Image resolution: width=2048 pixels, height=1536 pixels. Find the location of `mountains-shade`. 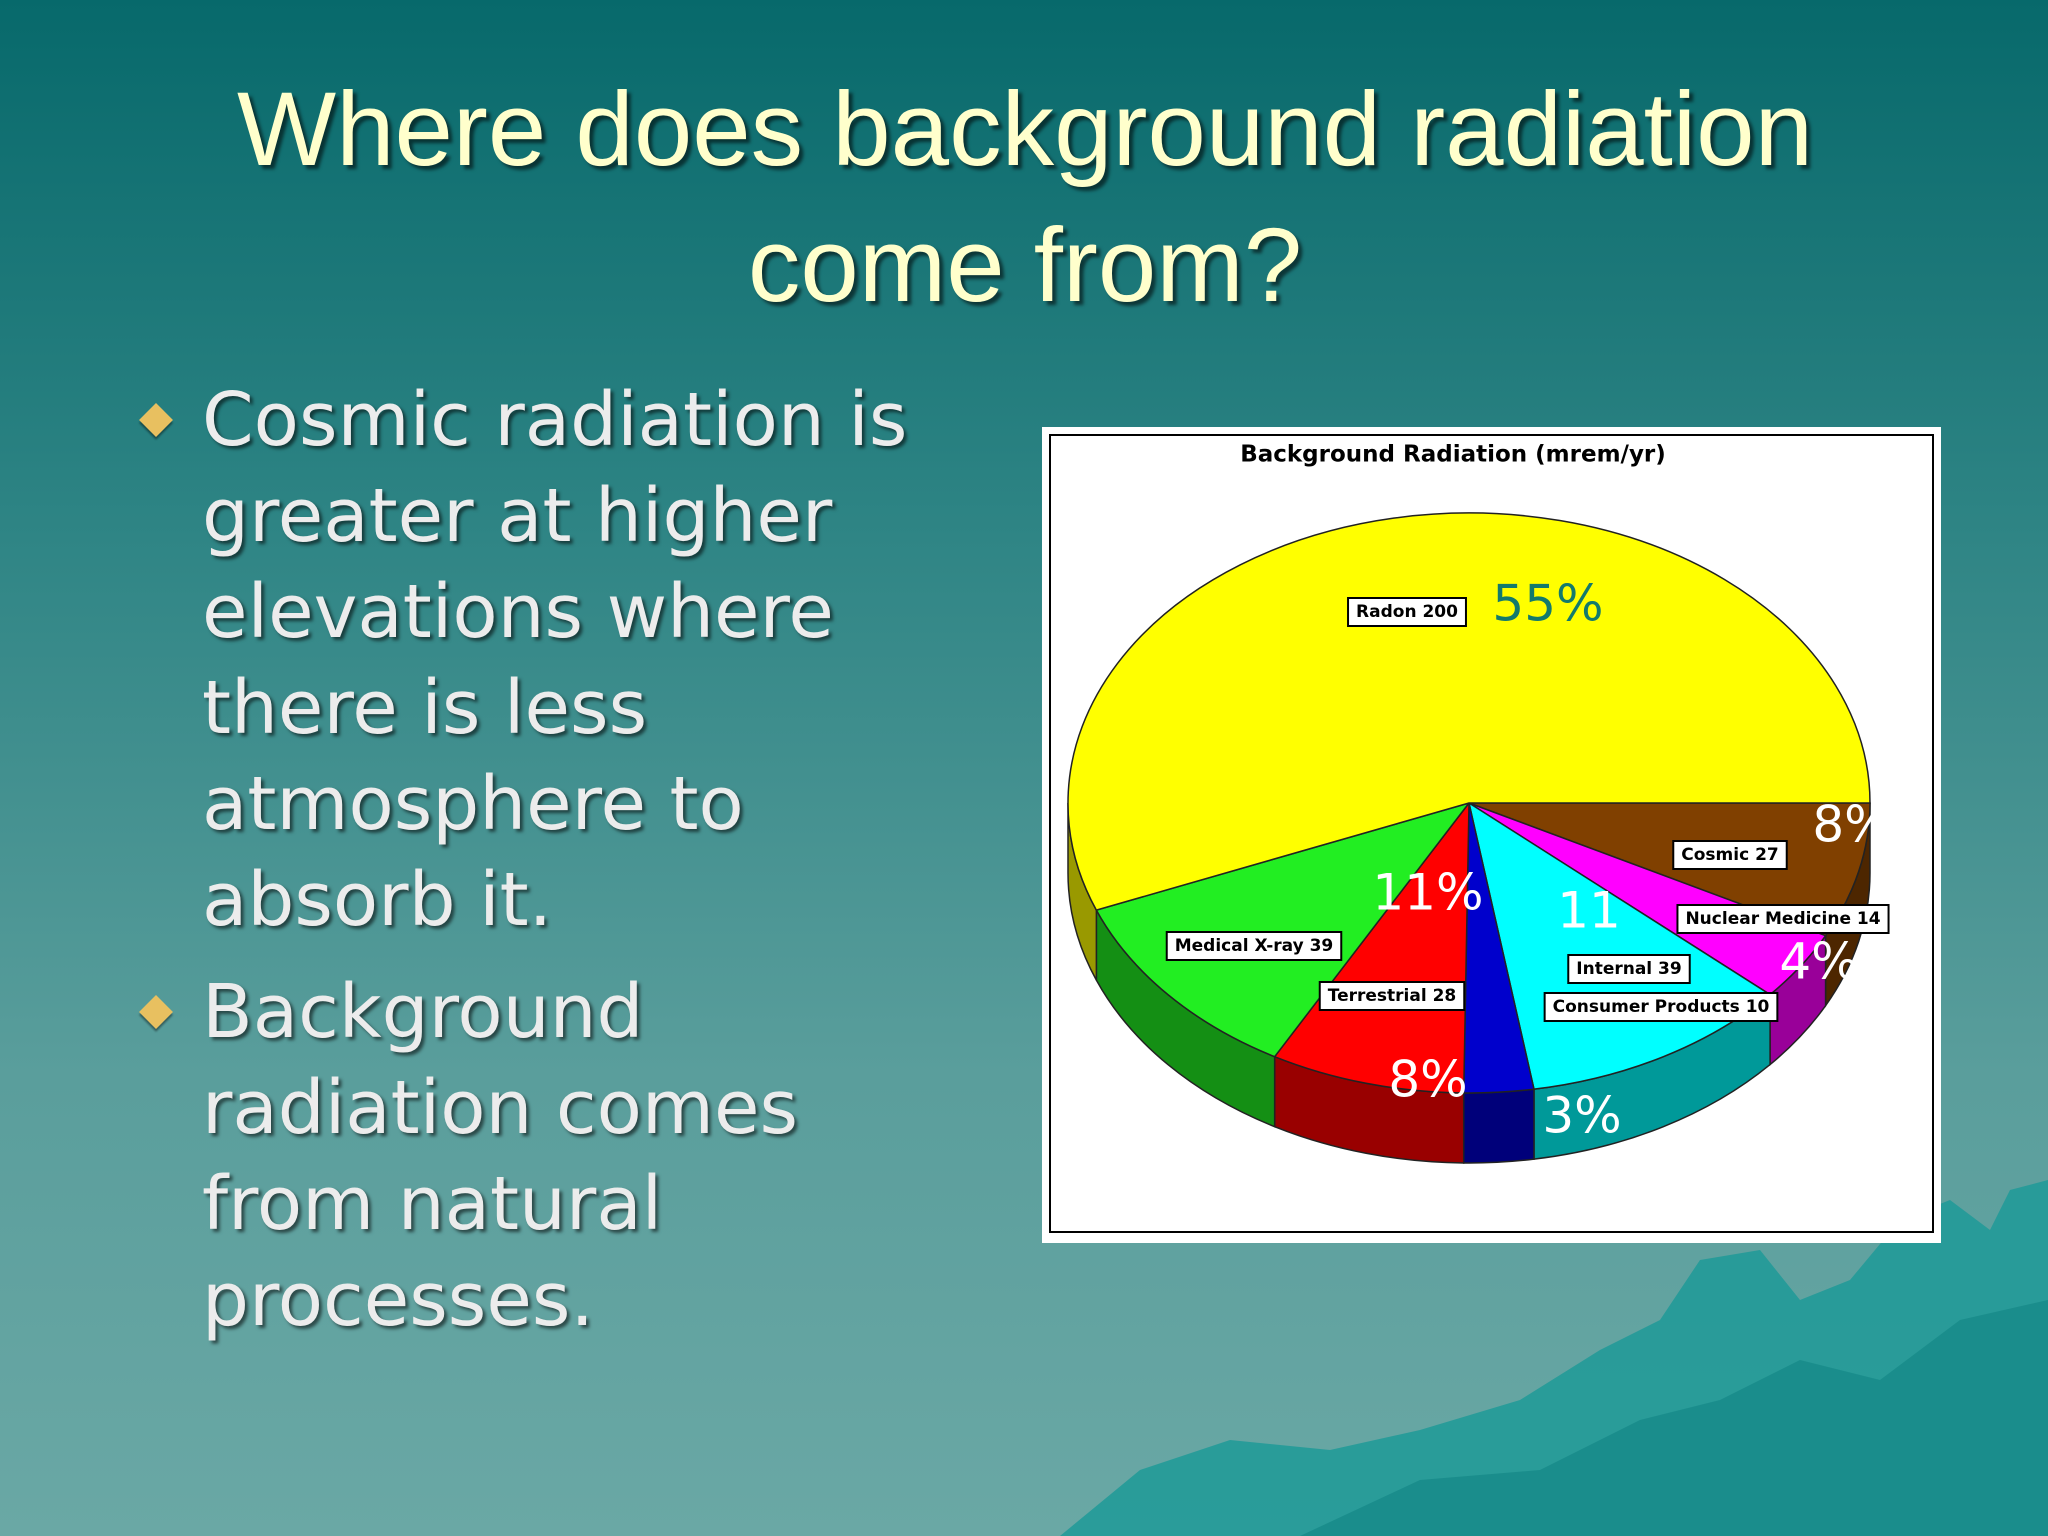

mountains-shade is located at coordinates (1674, 1418).